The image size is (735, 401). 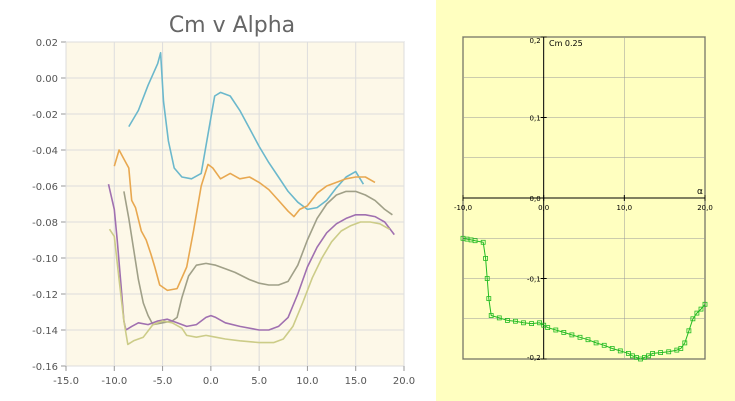 I want to click on y-tick-label: -0.14, so click(x=45, y=331).